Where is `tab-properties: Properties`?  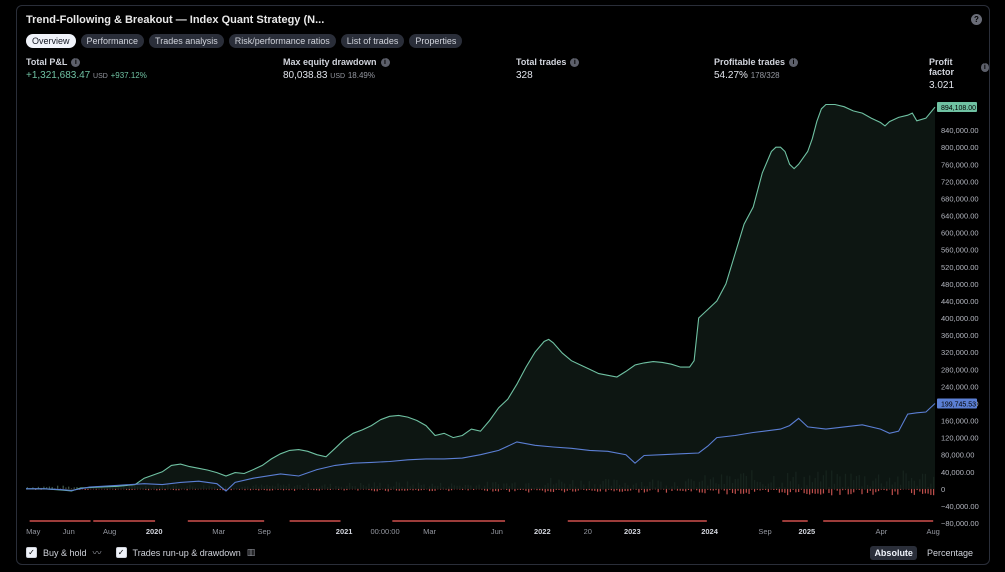
tab-properties: Properties is located at coordinates (436, 41).